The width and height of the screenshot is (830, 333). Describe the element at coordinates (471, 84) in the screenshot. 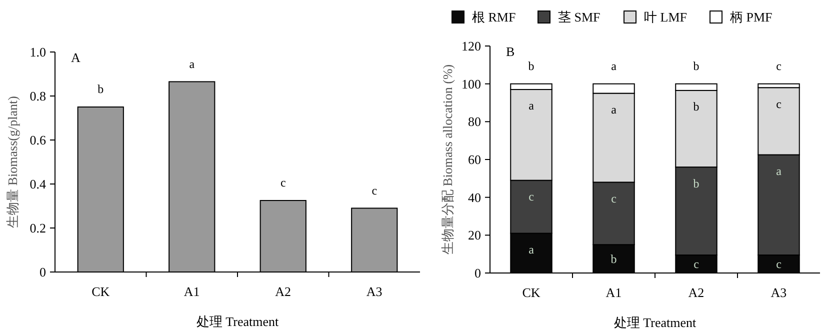

I see `y-tick-label: 100` at that location.